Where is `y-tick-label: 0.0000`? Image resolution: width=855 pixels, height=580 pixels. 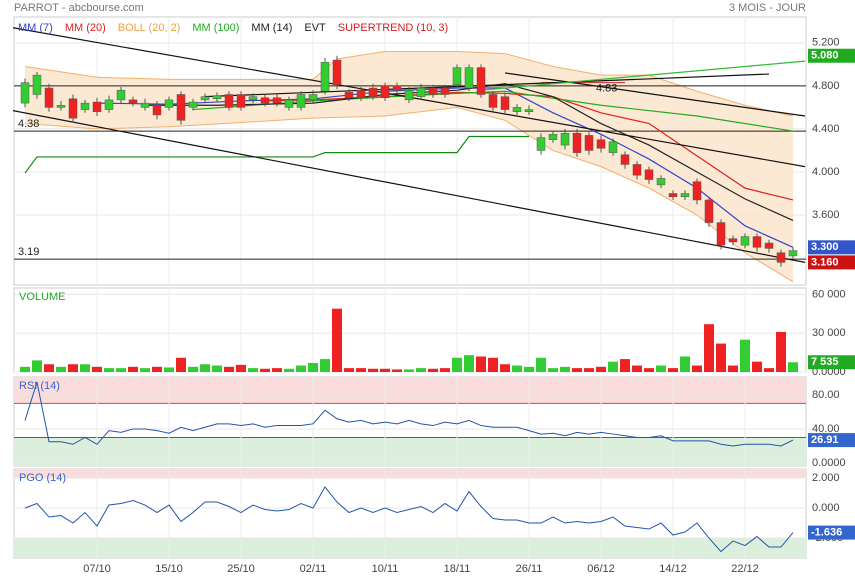 y-tick-label: 0.0000 is located at coordinates (829, 463).